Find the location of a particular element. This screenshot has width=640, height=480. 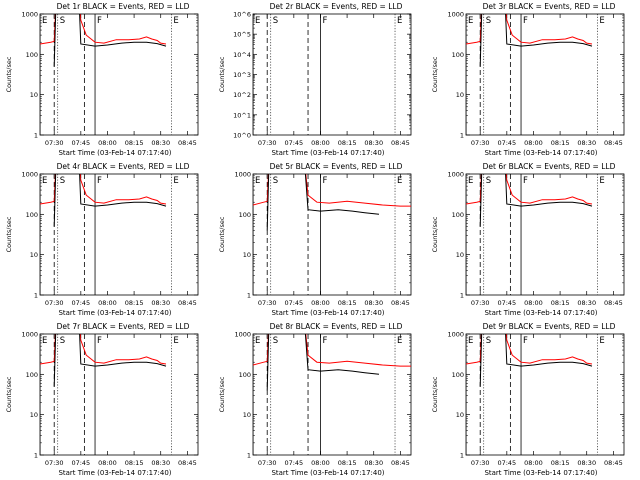

y-tick-label: 10^0 is located at coordinates (242, 136).